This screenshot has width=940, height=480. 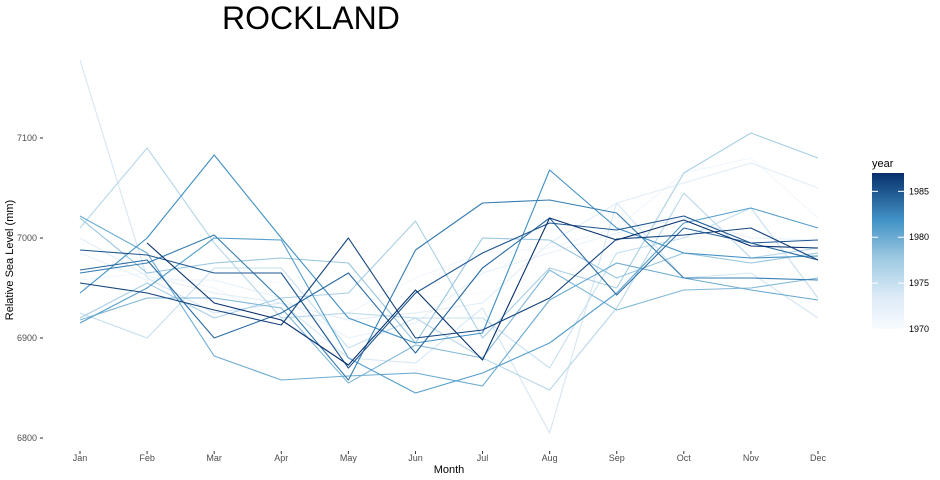 What do you see at coordinates (617, 458) in the screenshot?
I see `x-tick-label: Sep` at bounding box center [617, 458].